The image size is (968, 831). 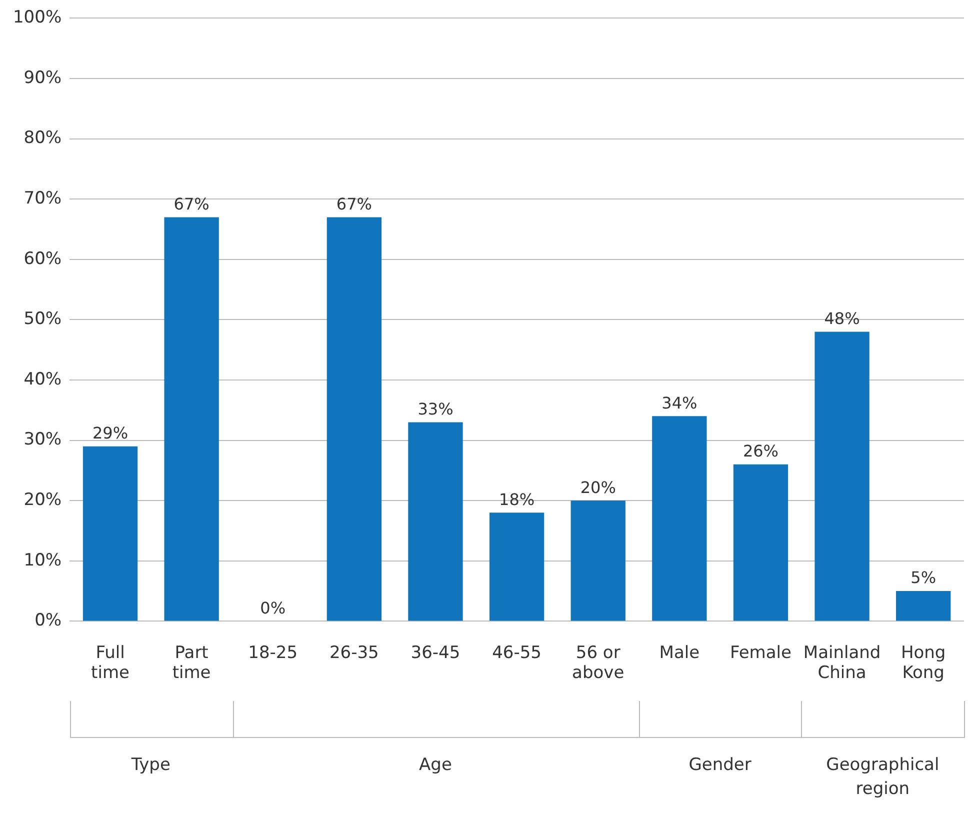 What do you see at coordinates (679, 652) in the screenshot?
I see `x-tick-label: Male` at bounding box center [679, 652].